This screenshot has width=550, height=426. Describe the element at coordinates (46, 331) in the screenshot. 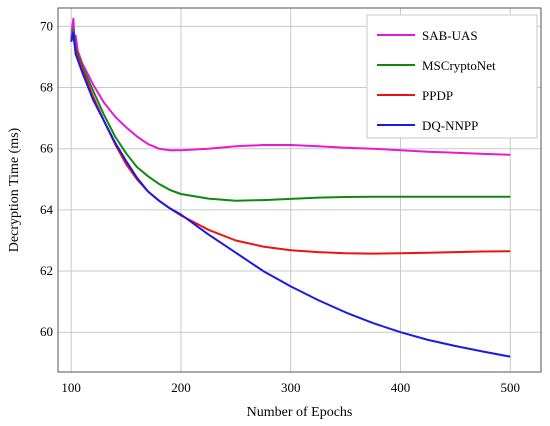

I see `y-tick-label: 60` at that location.